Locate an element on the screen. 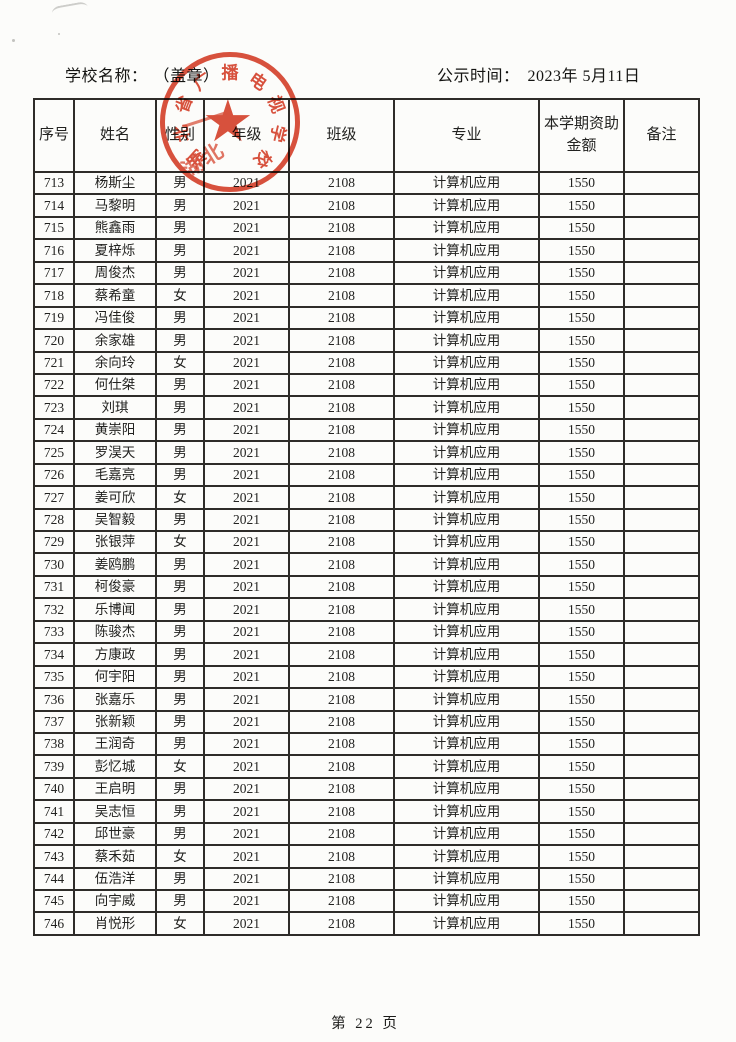 This screenshot has height=1042, width=736. cell-no: 723 is located at coordinates (54, 407).